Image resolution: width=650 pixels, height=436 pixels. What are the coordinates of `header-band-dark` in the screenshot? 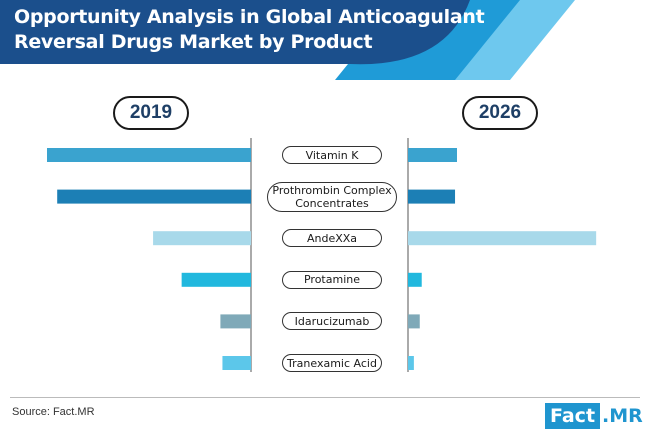 It's located at (235, 32).